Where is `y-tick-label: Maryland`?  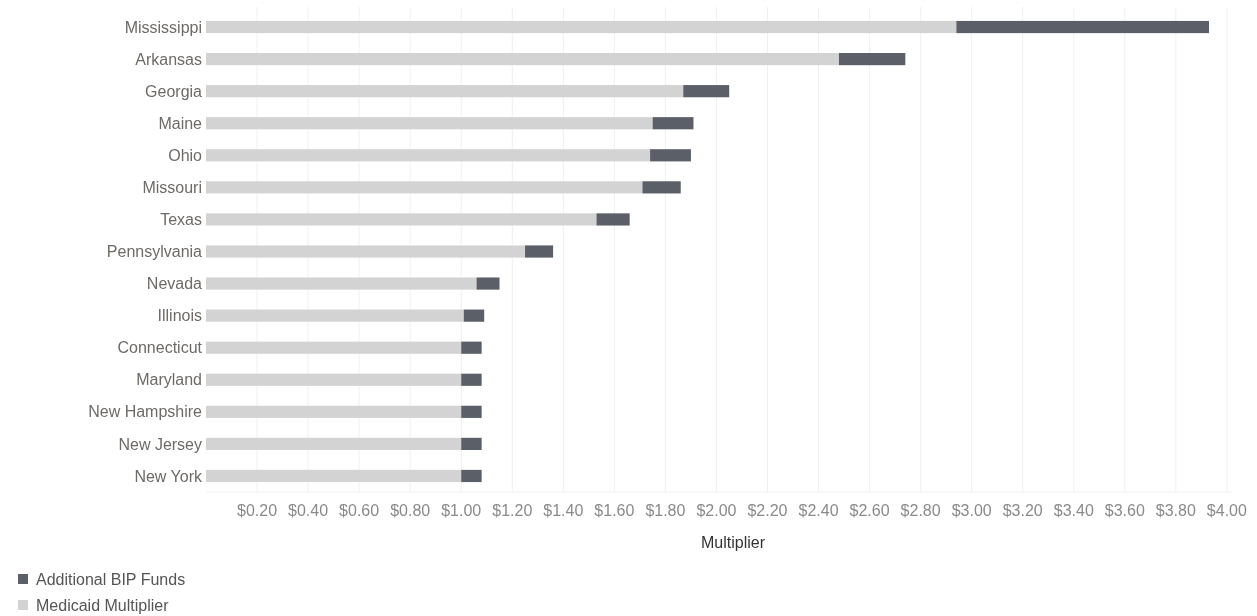
y-tick-label: Maryland is located at coordinates (169, 380).